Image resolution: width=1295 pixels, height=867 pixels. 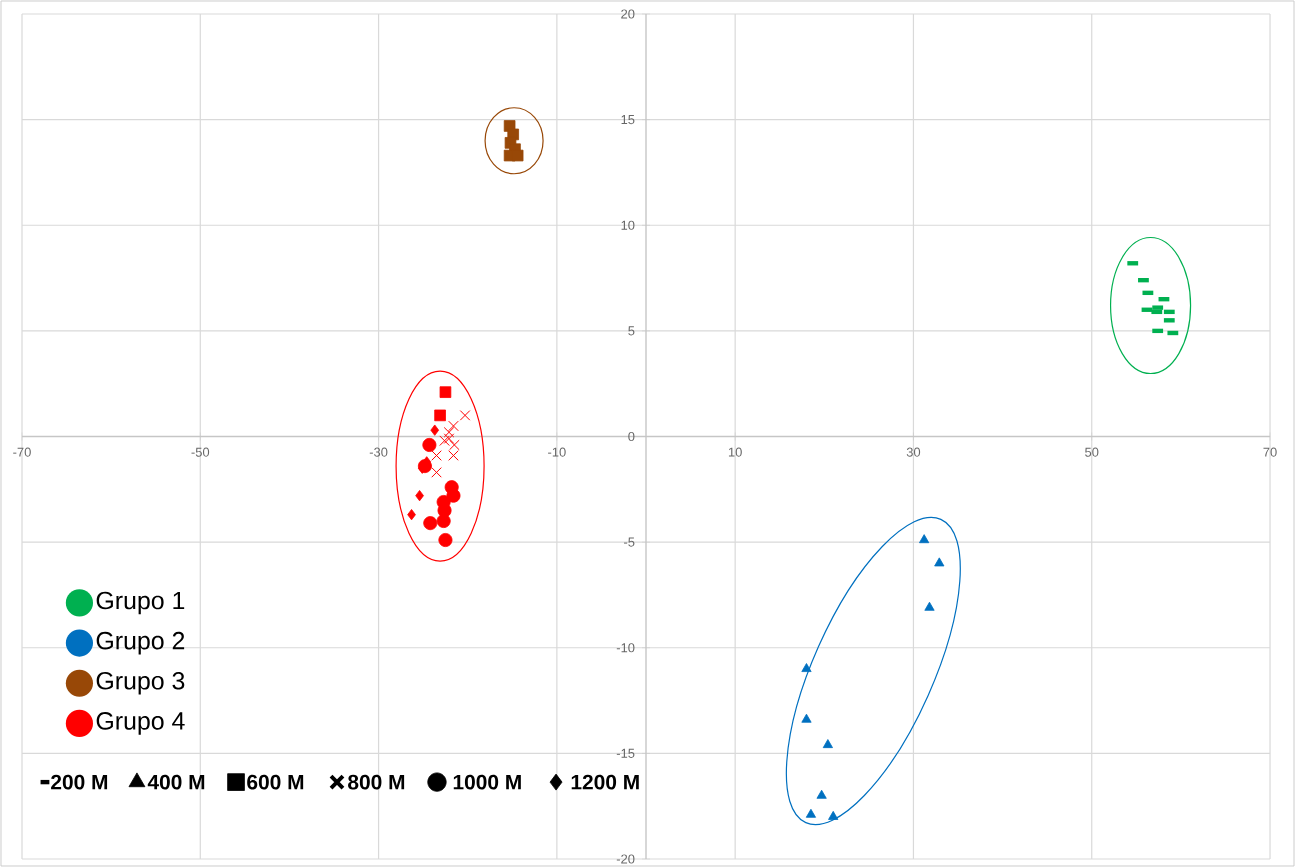 What do you see at coordinates (625, 753) in the screenshot?
I see `y-tick-label: -15` at bounding box center [625, 753].